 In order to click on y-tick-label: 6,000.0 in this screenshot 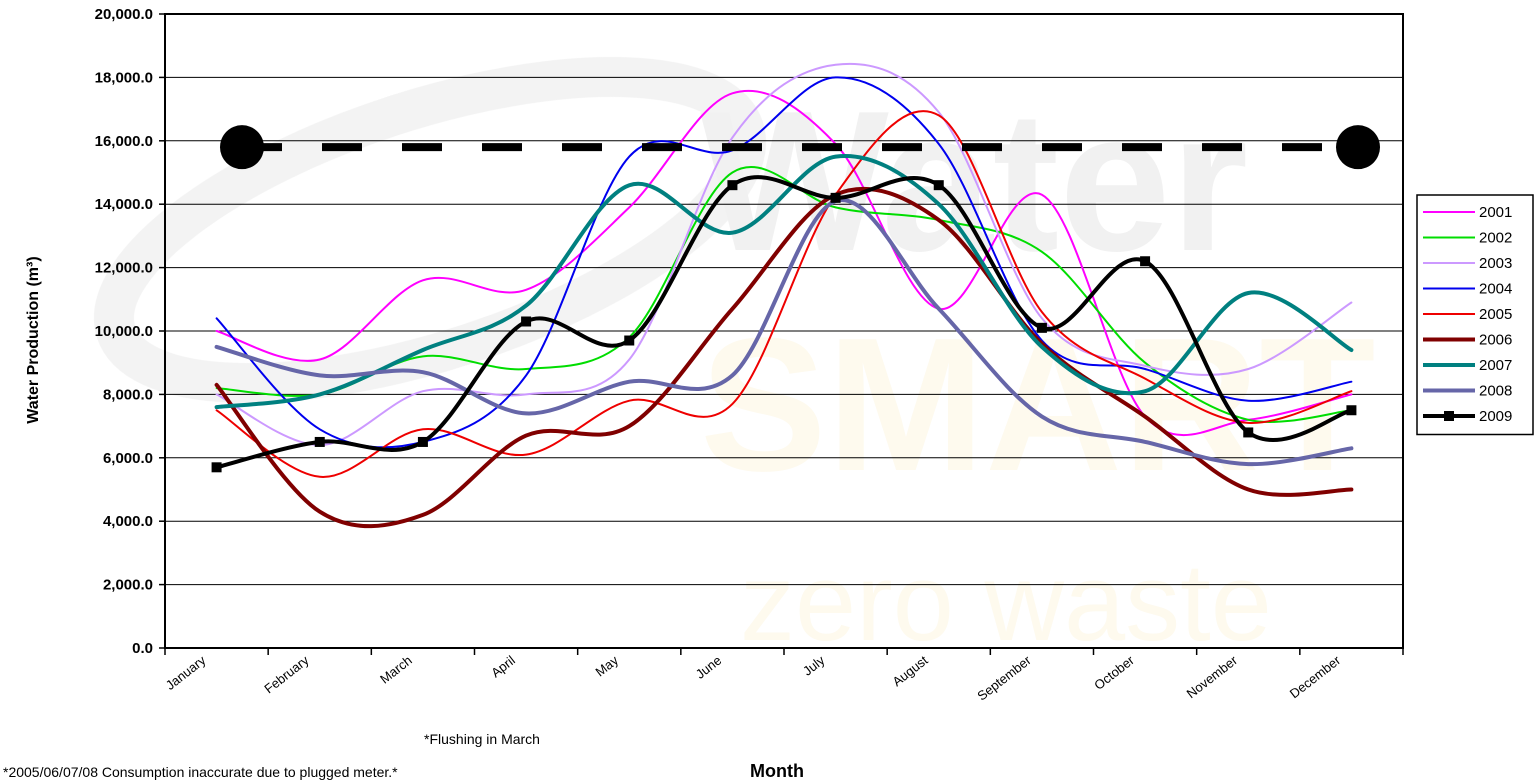, I will do `click(128, 458)`.